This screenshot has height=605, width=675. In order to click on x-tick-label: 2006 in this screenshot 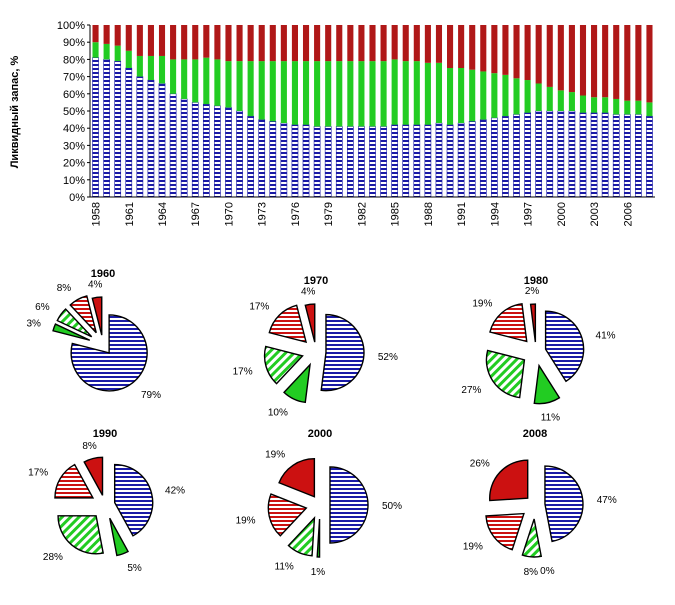, I will do `click(628, 214)`.